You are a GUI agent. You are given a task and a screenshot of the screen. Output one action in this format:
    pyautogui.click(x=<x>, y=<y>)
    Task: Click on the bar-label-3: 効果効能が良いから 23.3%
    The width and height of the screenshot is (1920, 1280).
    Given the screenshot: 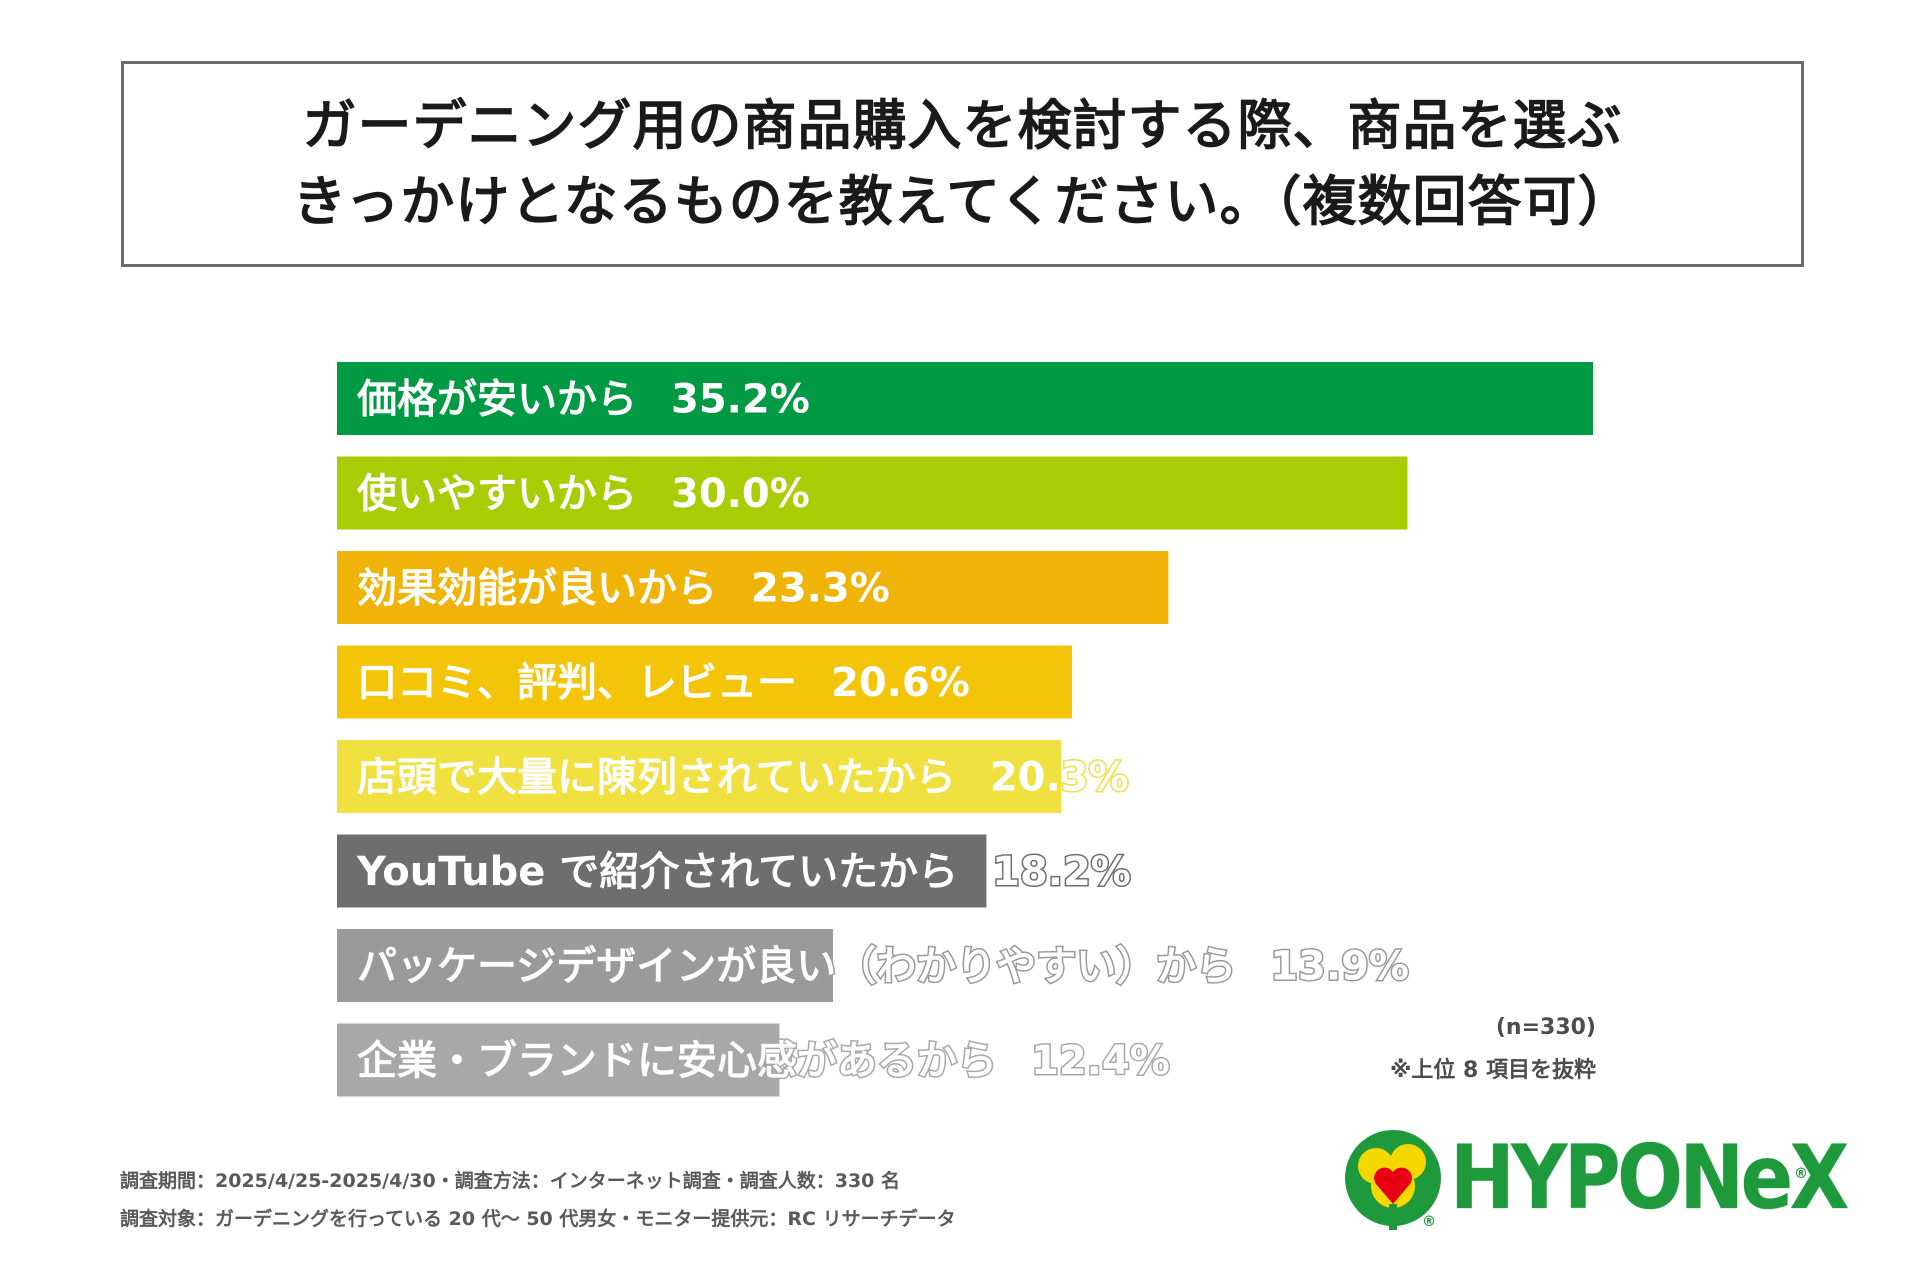 What is the action you would take?
    pyautogui.click(x=623, y=589)
    